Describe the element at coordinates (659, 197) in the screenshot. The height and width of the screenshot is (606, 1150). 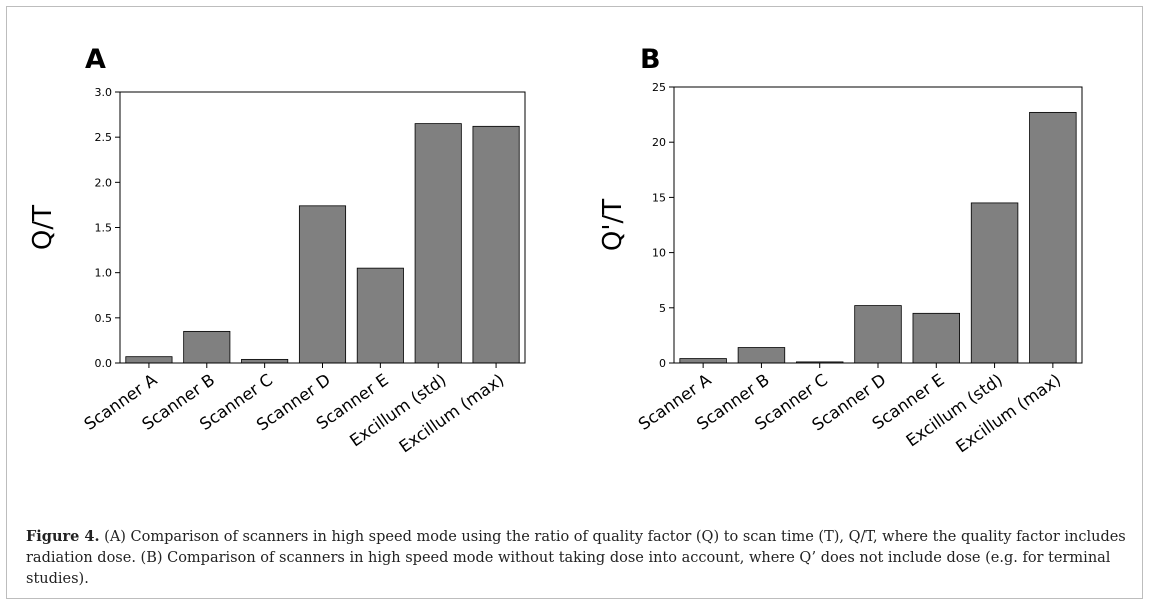
I see `y-tick-label-b-4: 15` at that location.